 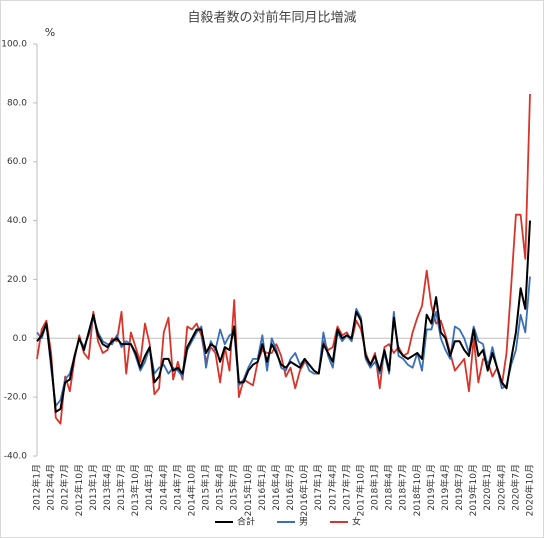 What do you see at coordinates (356, 522) in the screenshot?
I see `legend-label: 女` at bounding box center [356, 522].